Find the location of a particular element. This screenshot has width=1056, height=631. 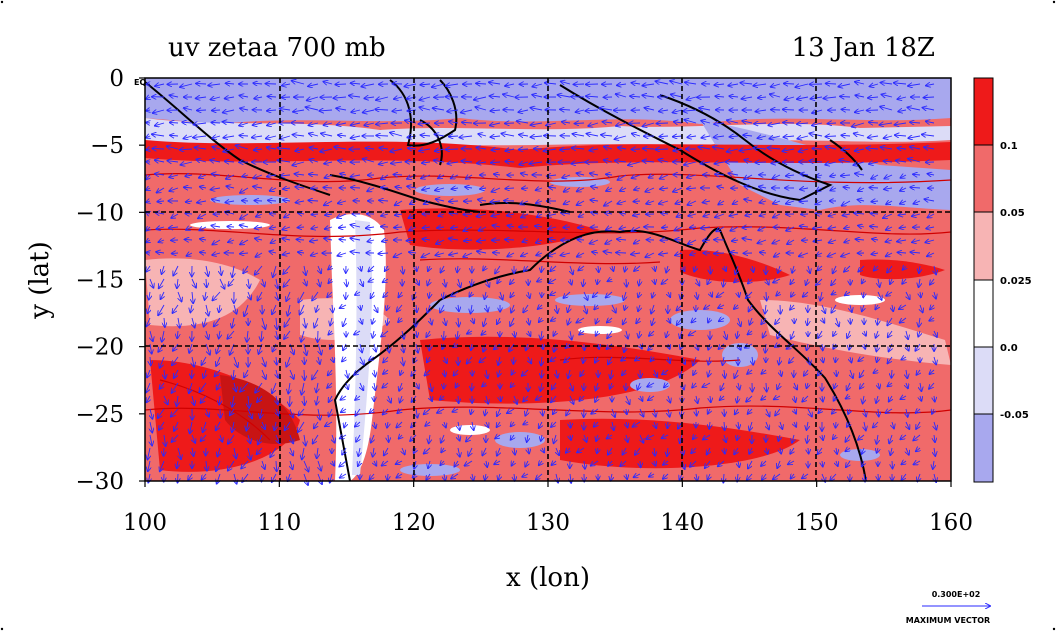

colorbar-label: 0.1 is located at coordinates (1009, 146).